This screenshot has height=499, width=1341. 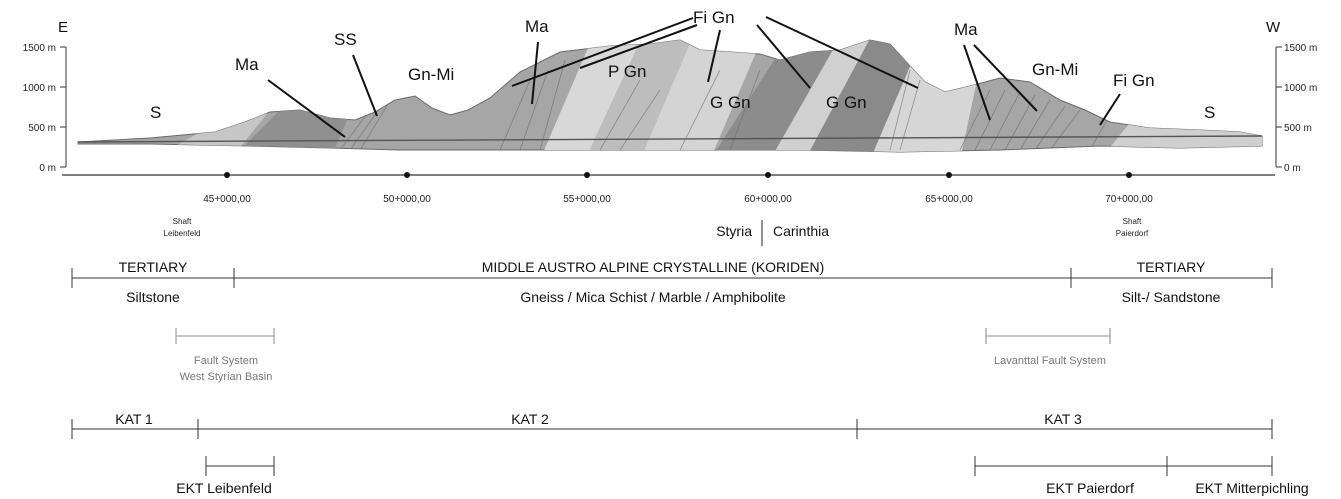 What do you see at coordinates (949, 199) in the screenshot?
I see `chainage-label-65: 65+000,00` at bounding box center [949, 199].